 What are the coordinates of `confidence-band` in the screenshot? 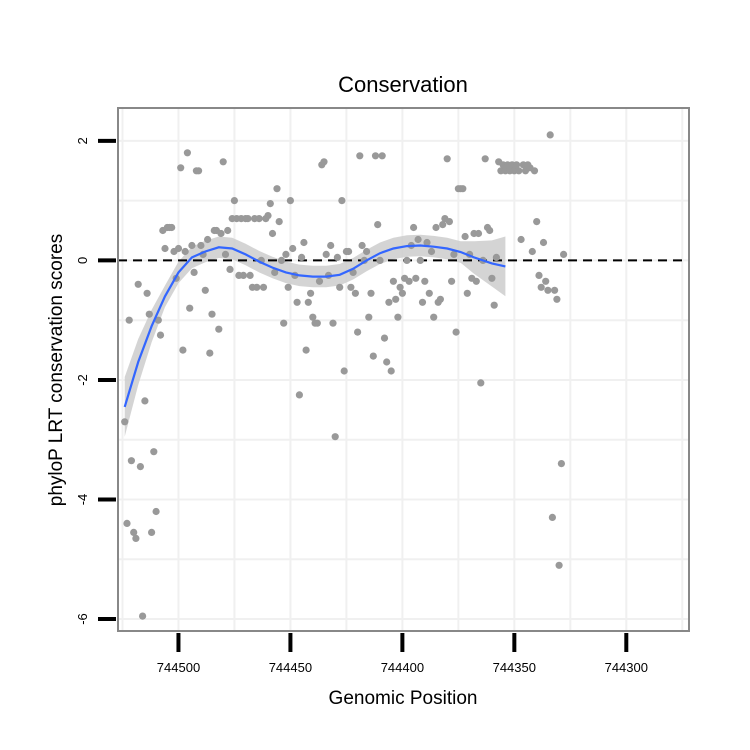 It's located at (315, 335).